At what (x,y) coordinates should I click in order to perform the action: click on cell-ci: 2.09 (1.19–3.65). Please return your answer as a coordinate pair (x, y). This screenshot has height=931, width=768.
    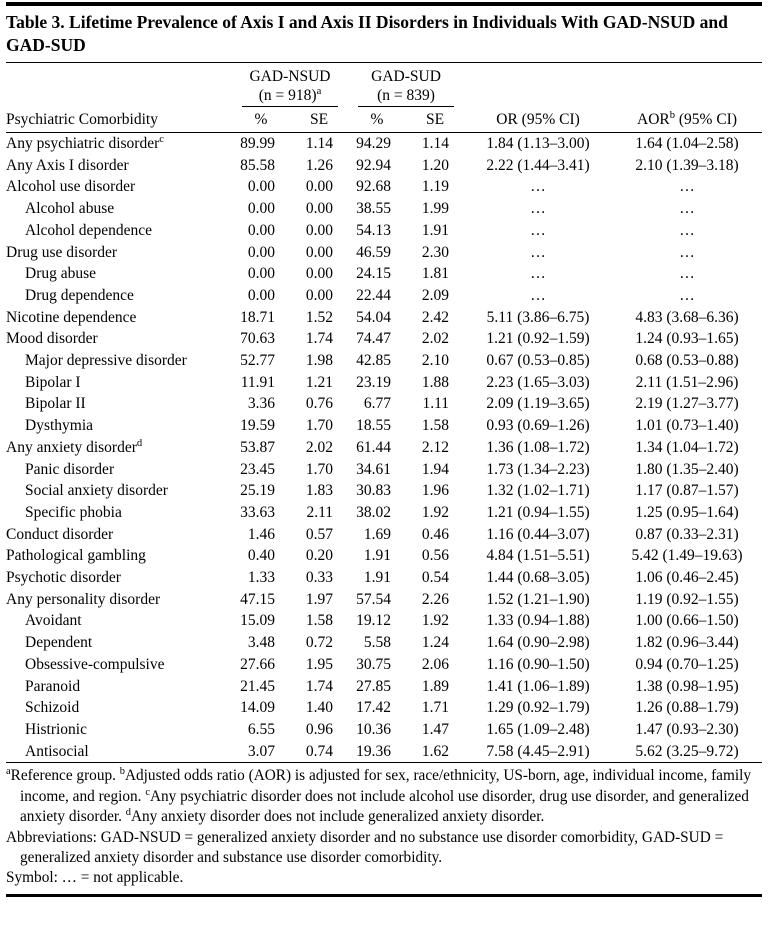
    Looking at the image, I should click on (538, 404).